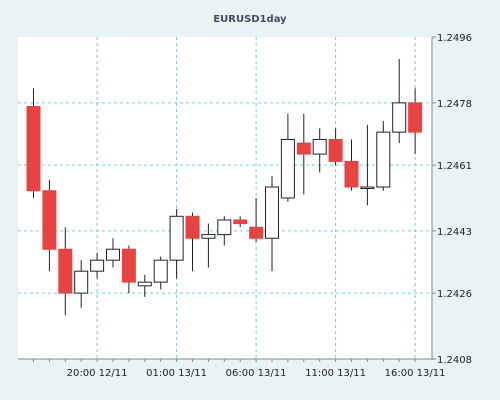  I want to click on price-axis-labels: 1.2408 1.2426 1.2443 1.2461 1.2478 1.2496, so click(452, 199).